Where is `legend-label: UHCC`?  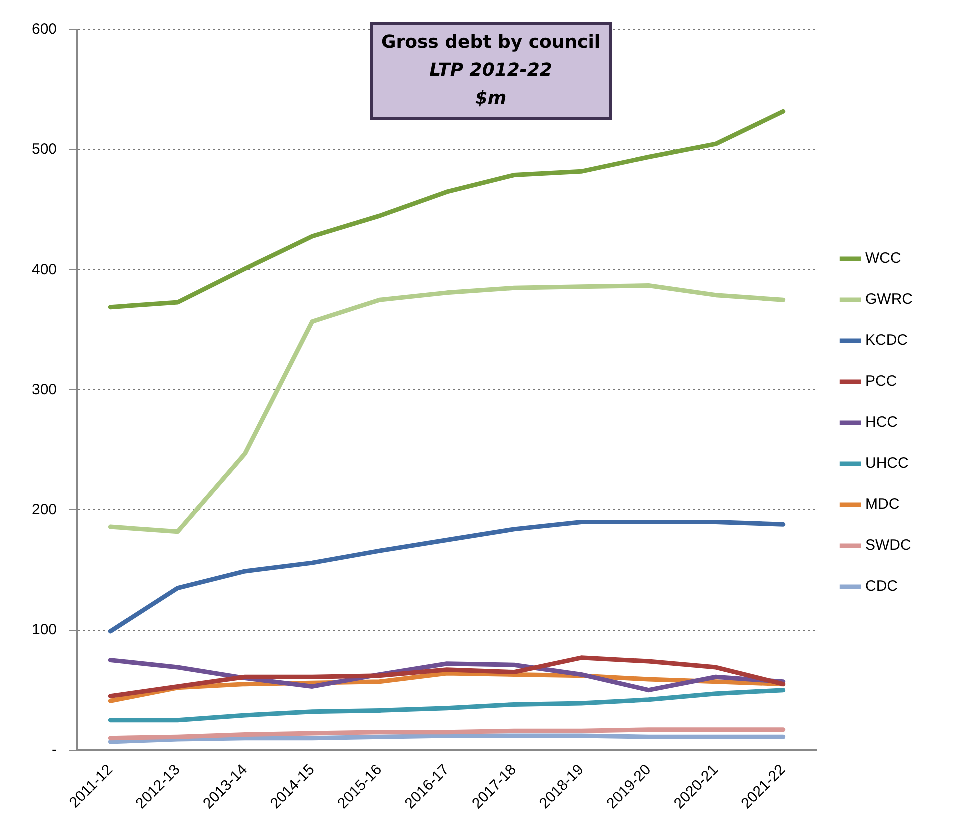 legend-label: UHCC is located at coordinates (888, 463).